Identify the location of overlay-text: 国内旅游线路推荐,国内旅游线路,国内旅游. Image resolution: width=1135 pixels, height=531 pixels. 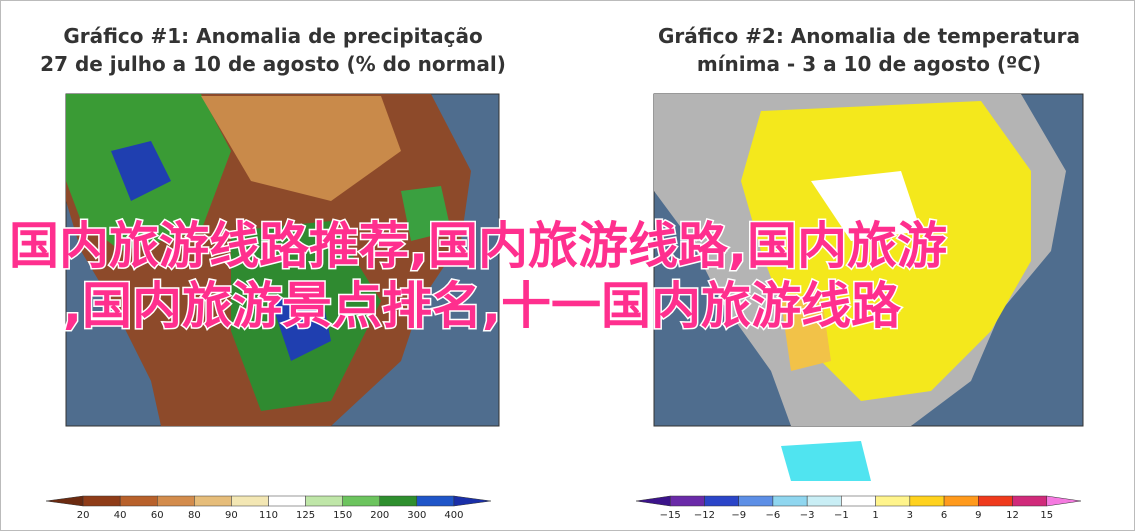
(478, 246).